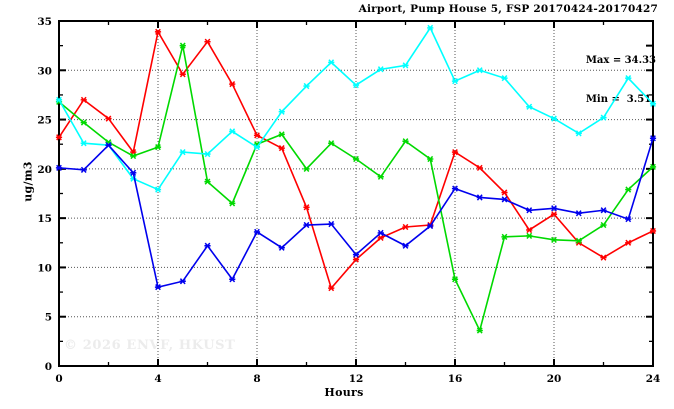  I want to click on svg-text: 5, so click(48, 318).